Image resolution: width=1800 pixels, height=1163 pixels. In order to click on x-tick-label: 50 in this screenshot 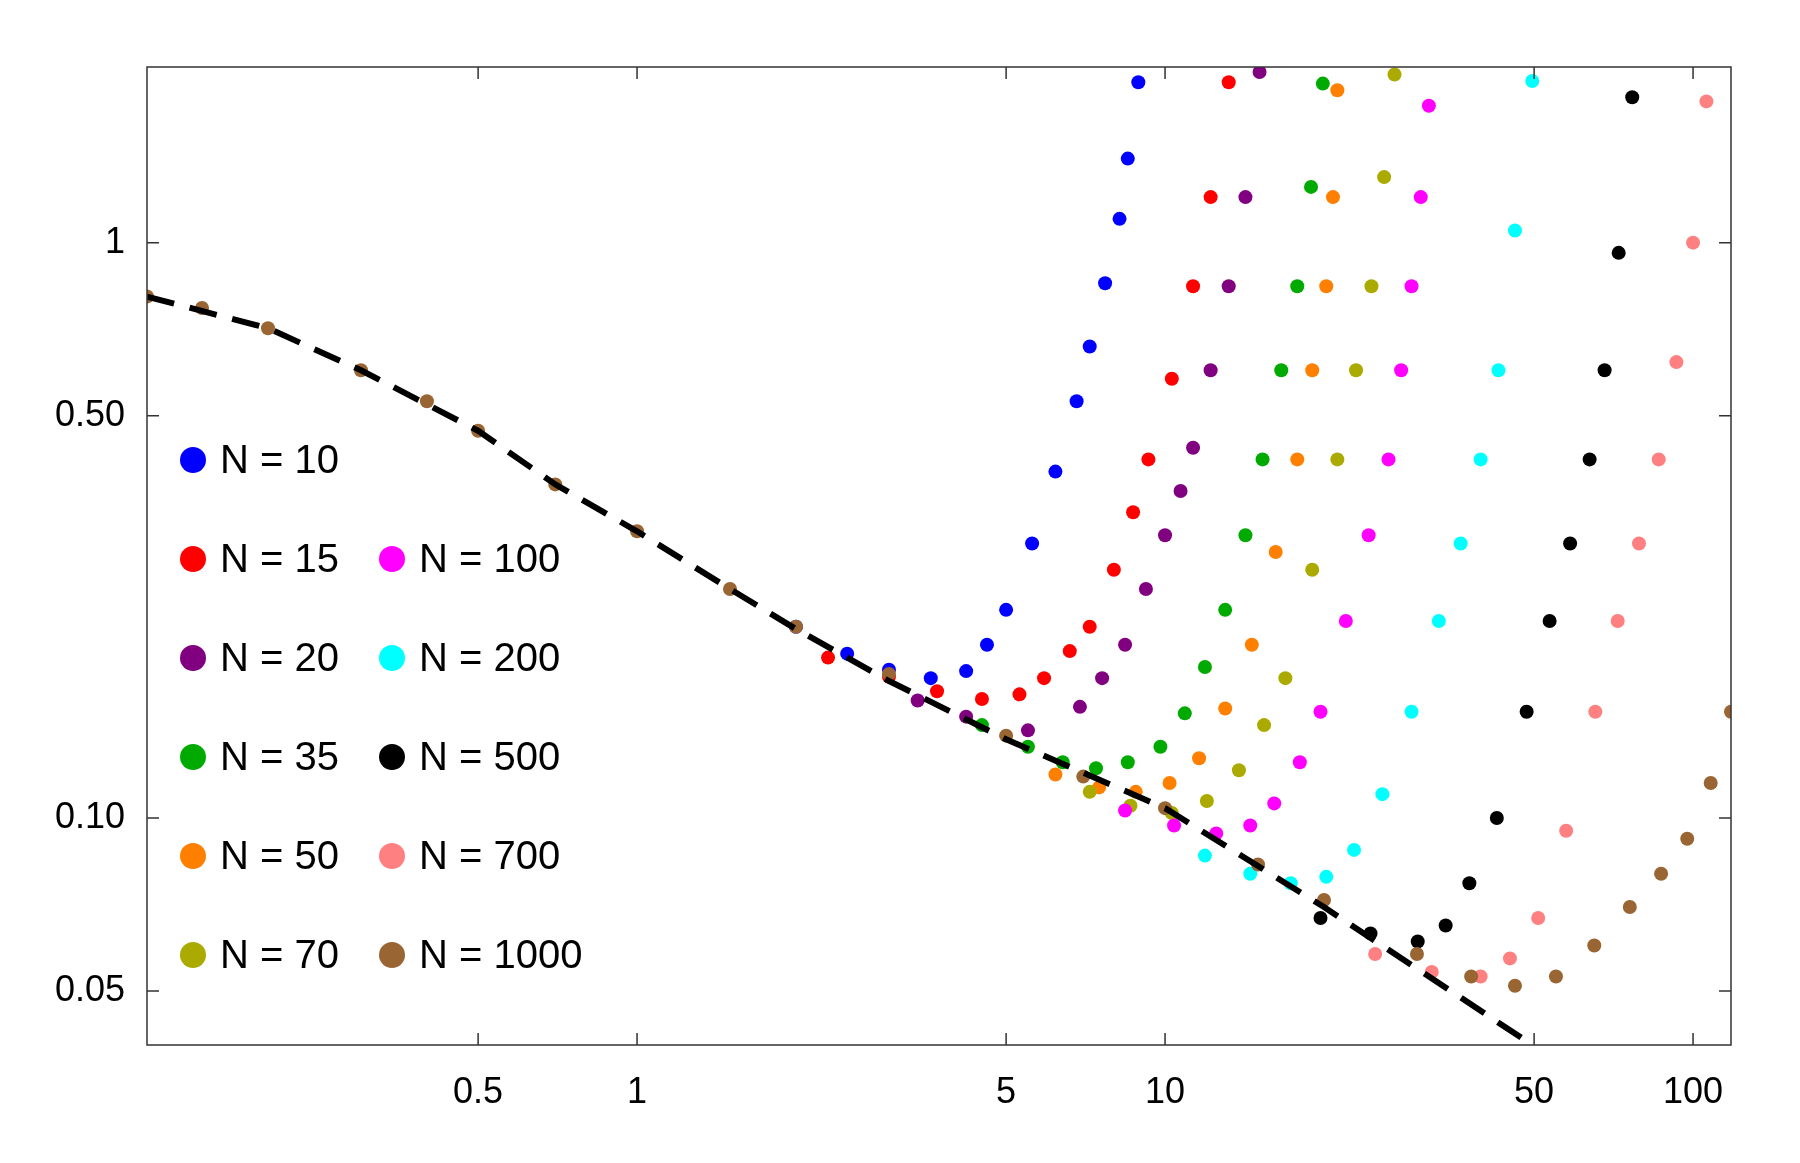, I will do `click(1534, 1090)`.